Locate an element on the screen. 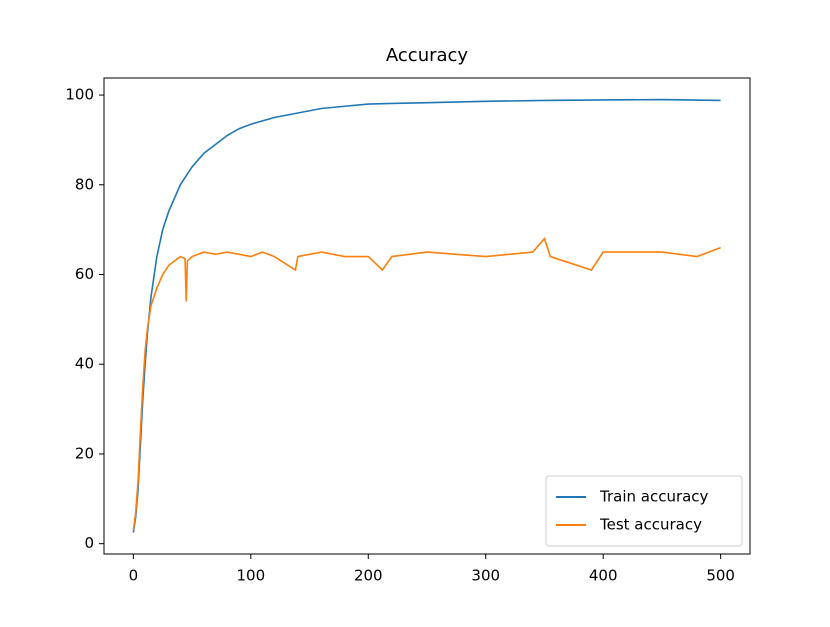 Image resolution: width=830 pixels, height=627 pixels. x-tick-label: 400 is located at coordinates (603, 576).